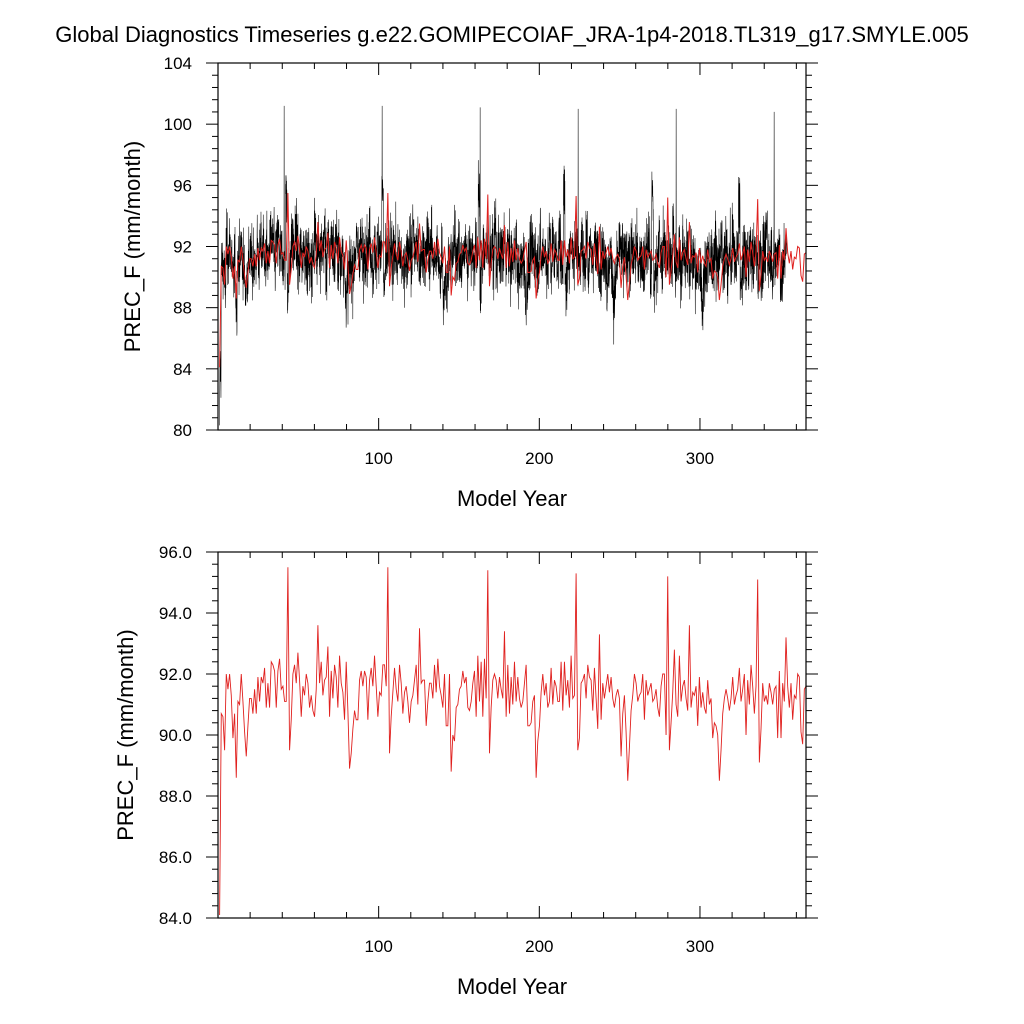  I want to click on y-tick-label: 96.0, so click(175, 552).